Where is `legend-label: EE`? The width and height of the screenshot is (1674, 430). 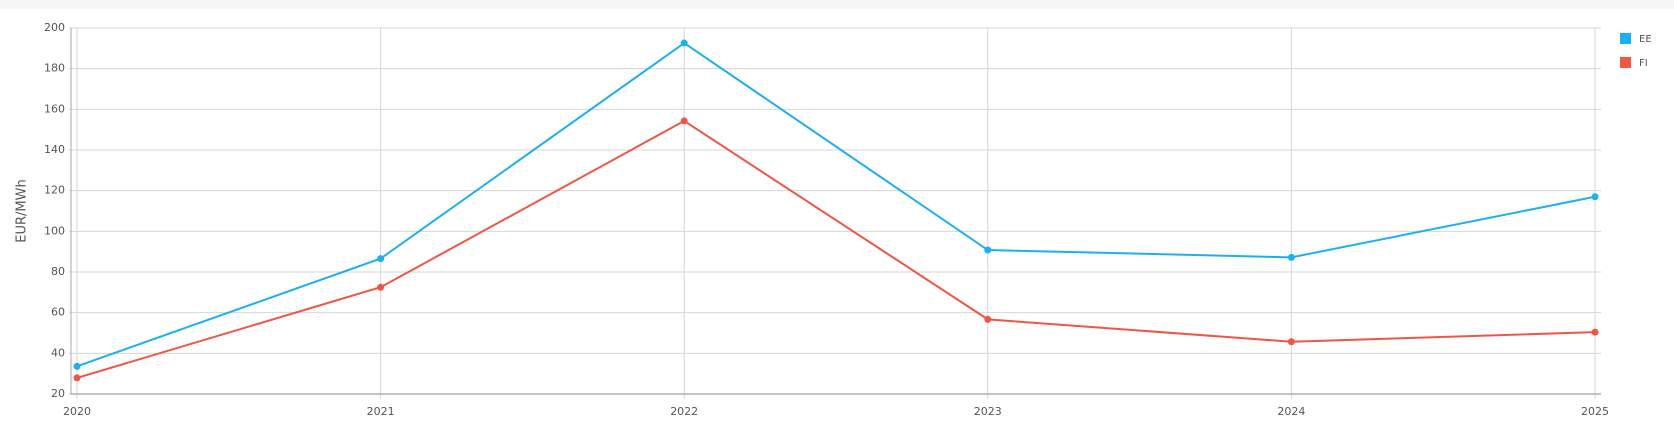 legend-label: EE is located at coordinates (1645, 39).